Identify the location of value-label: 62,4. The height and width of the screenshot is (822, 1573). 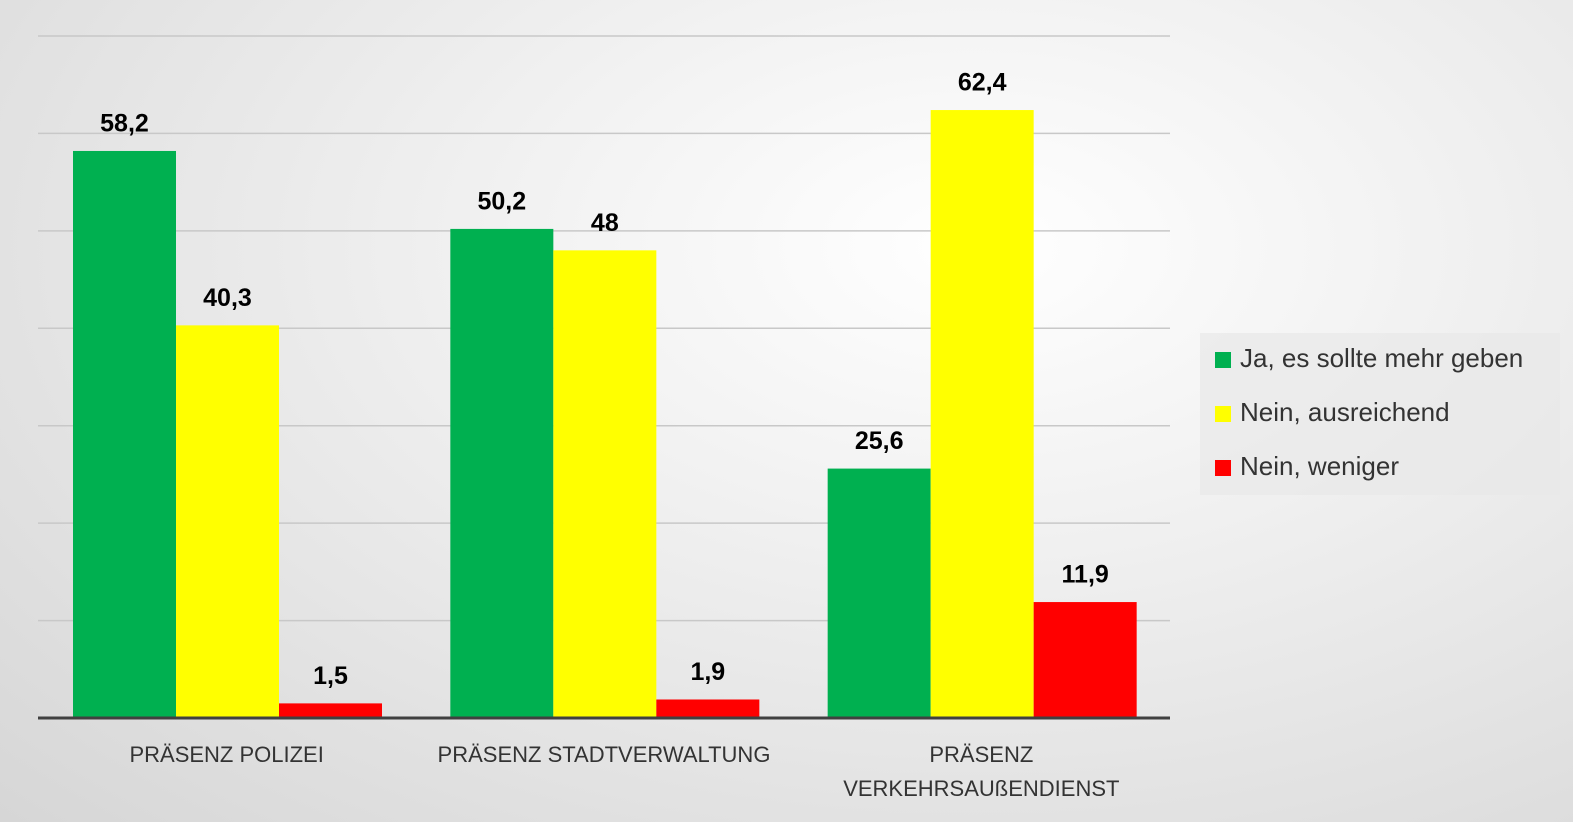
(982, 83).